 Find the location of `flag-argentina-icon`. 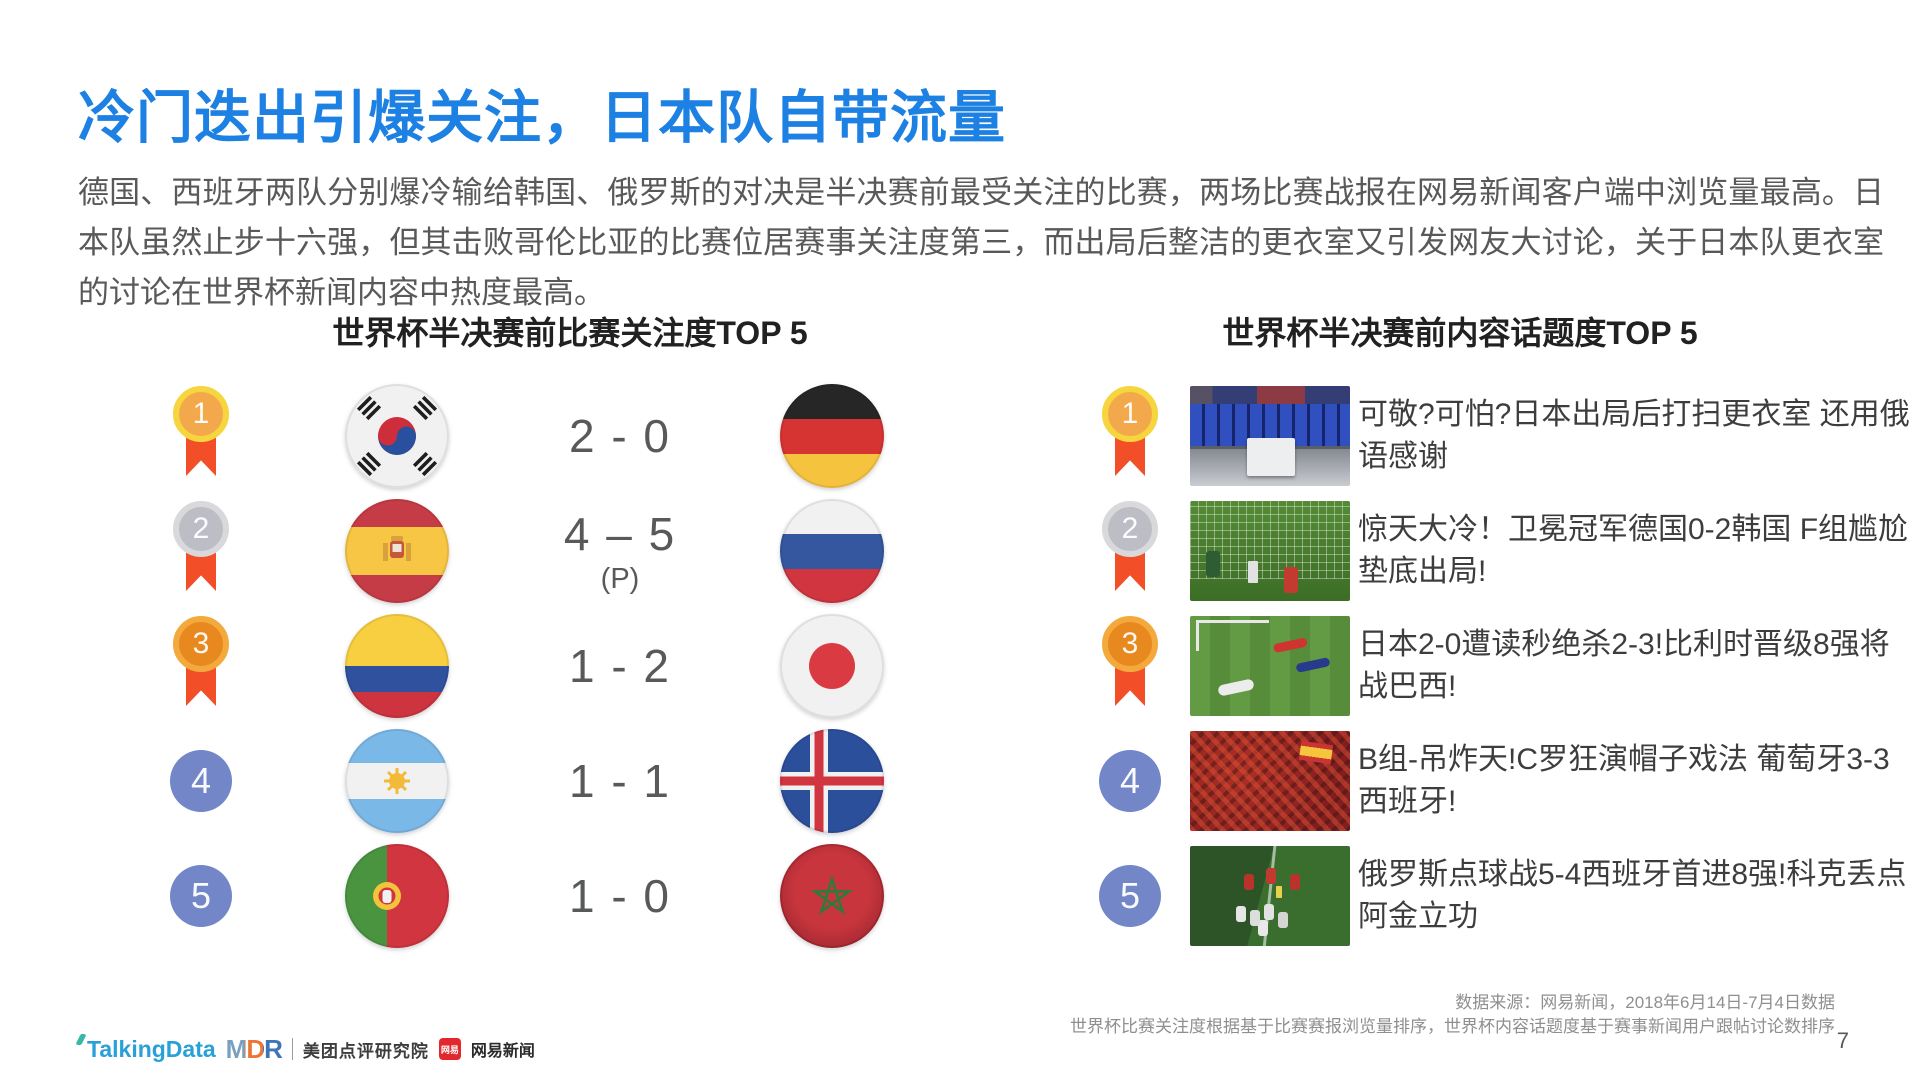

flag-argentina-icon is located at coordinates (397, 781).